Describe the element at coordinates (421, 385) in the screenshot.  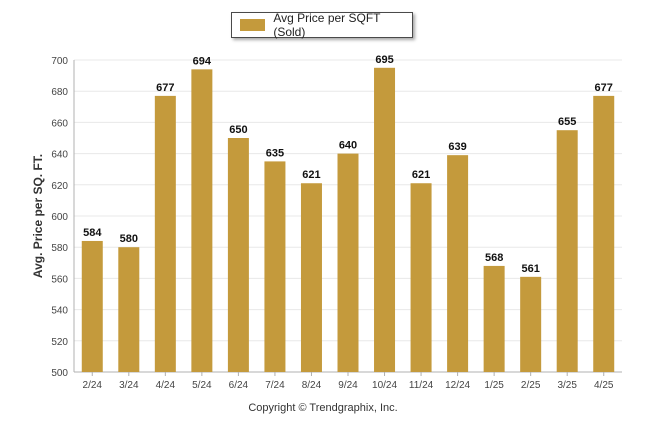
I see `x-tick-label: 11/24` at that location.